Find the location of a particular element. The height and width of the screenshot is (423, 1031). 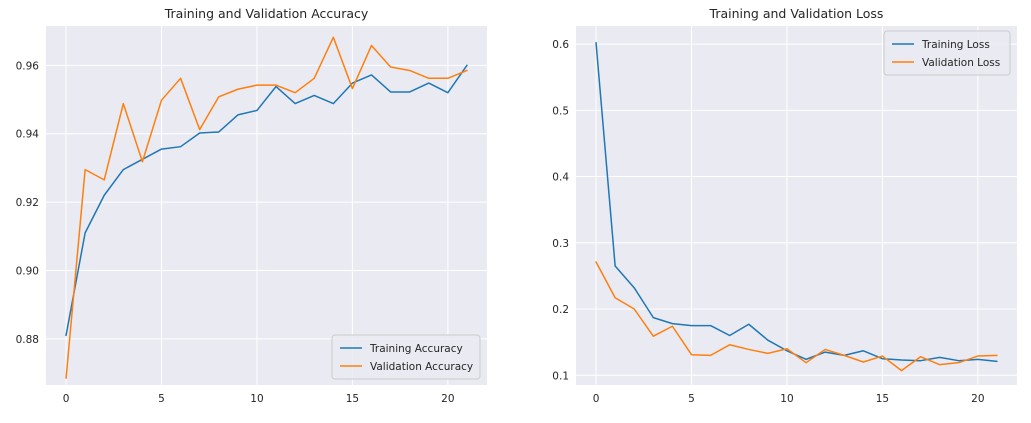

y-tick-label: 0.5 is located at coordinates (560, 111).